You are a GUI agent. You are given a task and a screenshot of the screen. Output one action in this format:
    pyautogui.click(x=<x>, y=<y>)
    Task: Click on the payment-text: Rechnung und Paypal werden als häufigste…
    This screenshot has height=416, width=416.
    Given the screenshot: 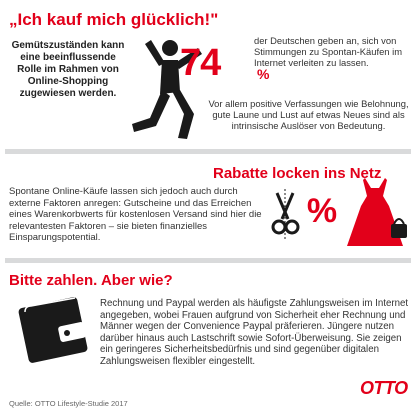 What is the action you would take?
    pyautogui.click(x=254, y=332)
    